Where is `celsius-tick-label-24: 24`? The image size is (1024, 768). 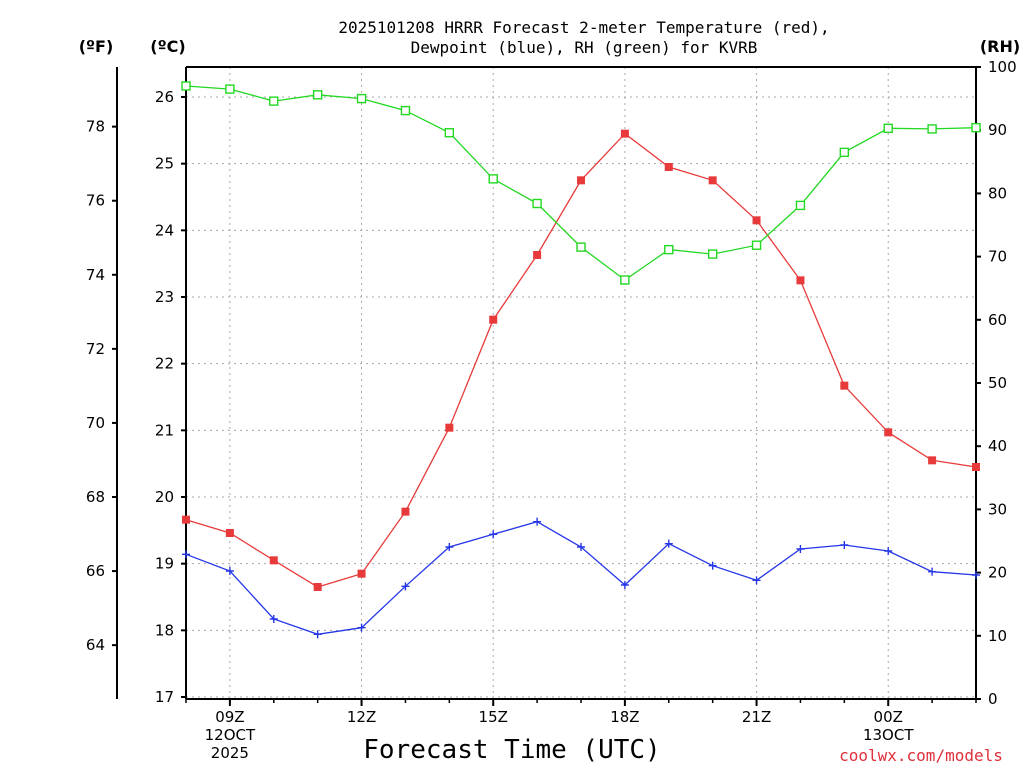 celsius-tick-label-24: 24 is located at coordinates (164, 230).